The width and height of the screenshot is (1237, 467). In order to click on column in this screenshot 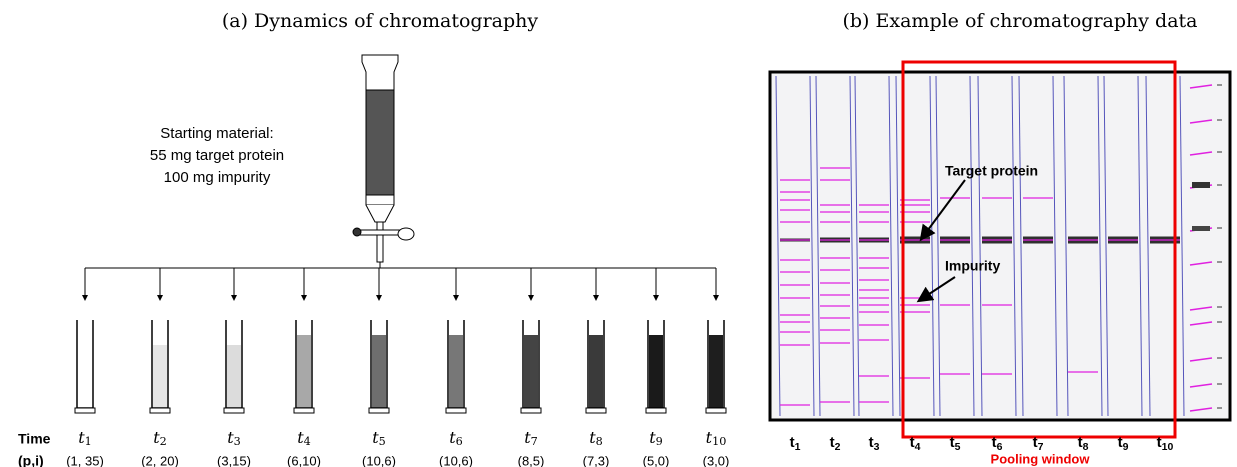, I will do `click(383, 158)`.